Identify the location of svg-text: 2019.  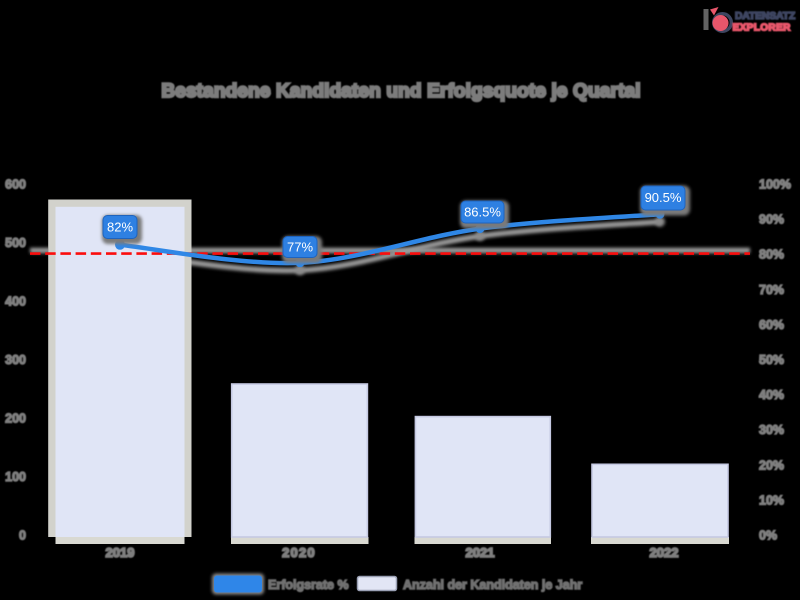
(120, 552).